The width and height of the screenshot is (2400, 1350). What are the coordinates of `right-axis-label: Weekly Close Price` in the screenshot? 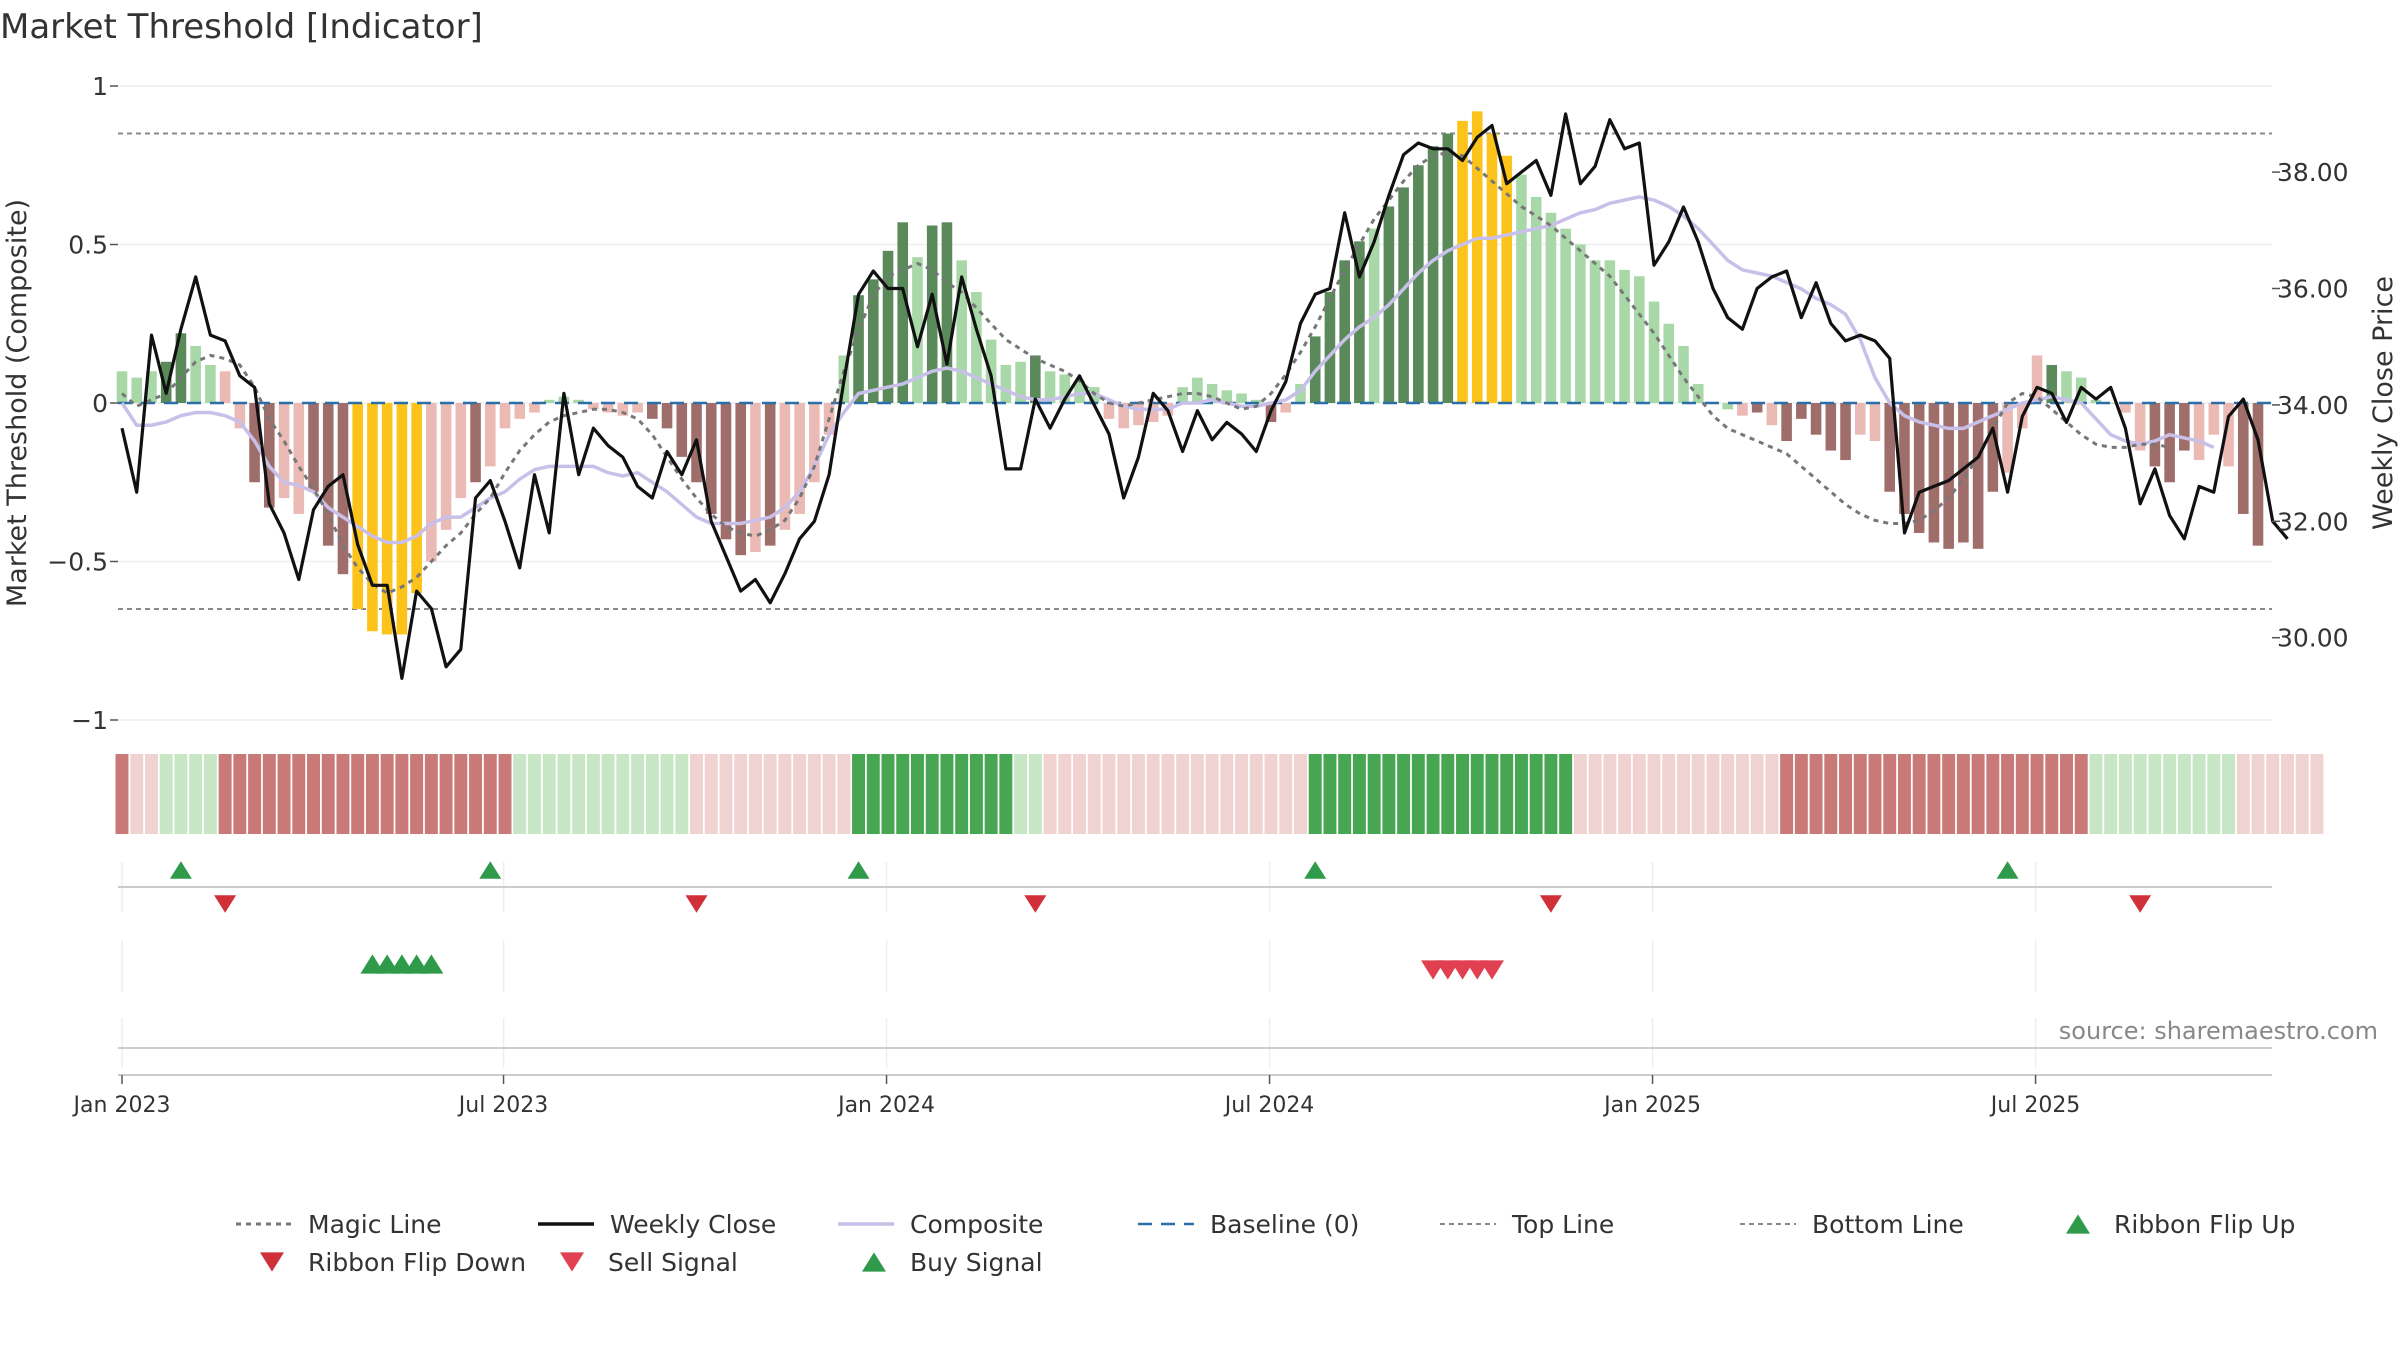 It's located at (2383, 403).